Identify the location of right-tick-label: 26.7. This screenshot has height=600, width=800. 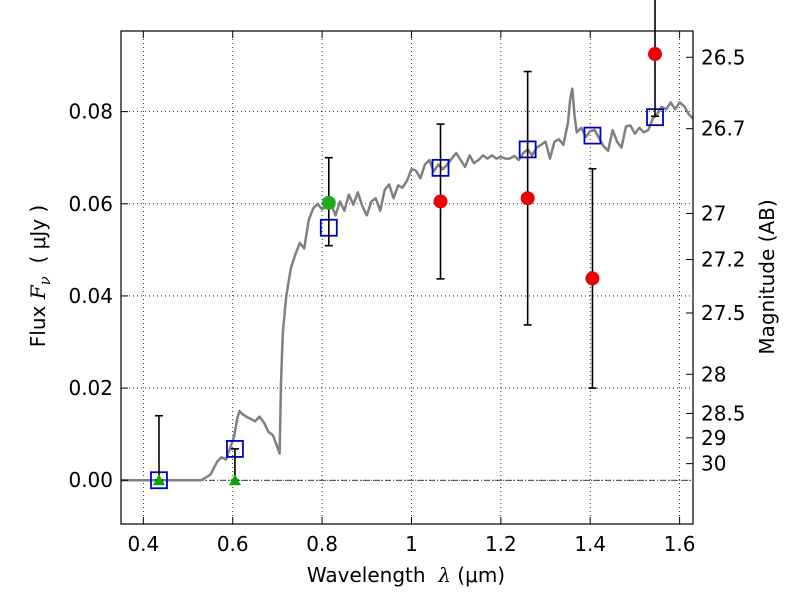
(723, 129).